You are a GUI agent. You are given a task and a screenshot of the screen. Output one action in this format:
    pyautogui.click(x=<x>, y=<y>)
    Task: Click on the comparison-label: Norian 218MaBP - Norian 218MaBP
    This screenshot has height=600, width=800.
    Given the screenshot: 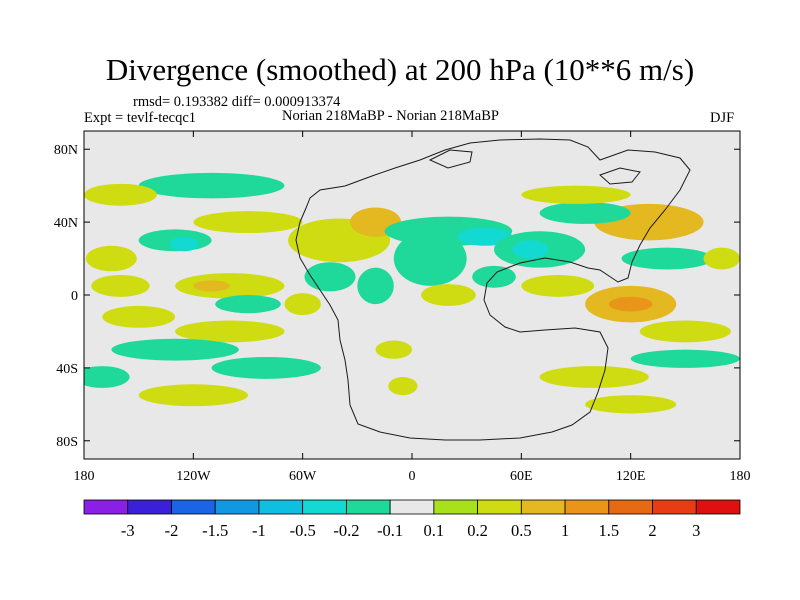 What is the action you would take?
    pyautogui.click(x=390, y=116)
    